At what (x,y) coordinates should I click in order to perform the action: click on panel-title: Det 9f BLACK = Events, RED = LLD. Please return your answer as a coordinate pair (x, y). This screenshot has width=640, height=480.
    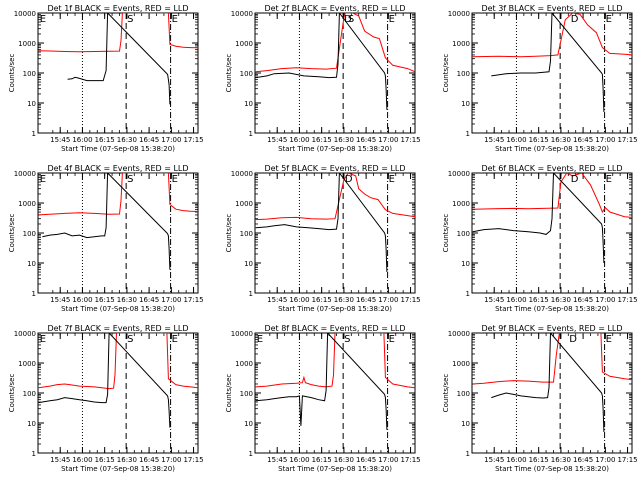
    Looking at the image, I should click on (551, 328).